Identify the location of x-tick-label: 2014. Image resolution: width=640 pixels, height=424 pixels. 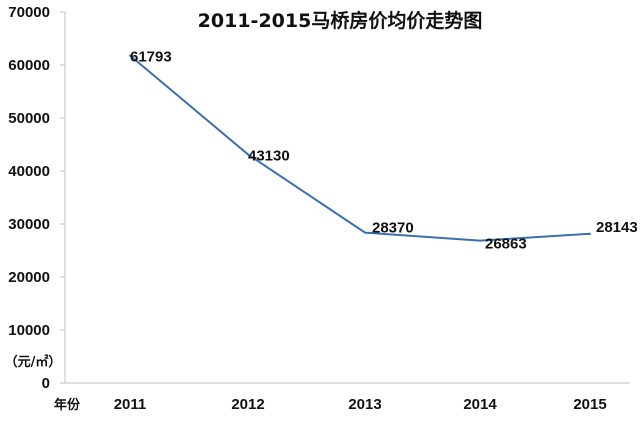
(480, 404).